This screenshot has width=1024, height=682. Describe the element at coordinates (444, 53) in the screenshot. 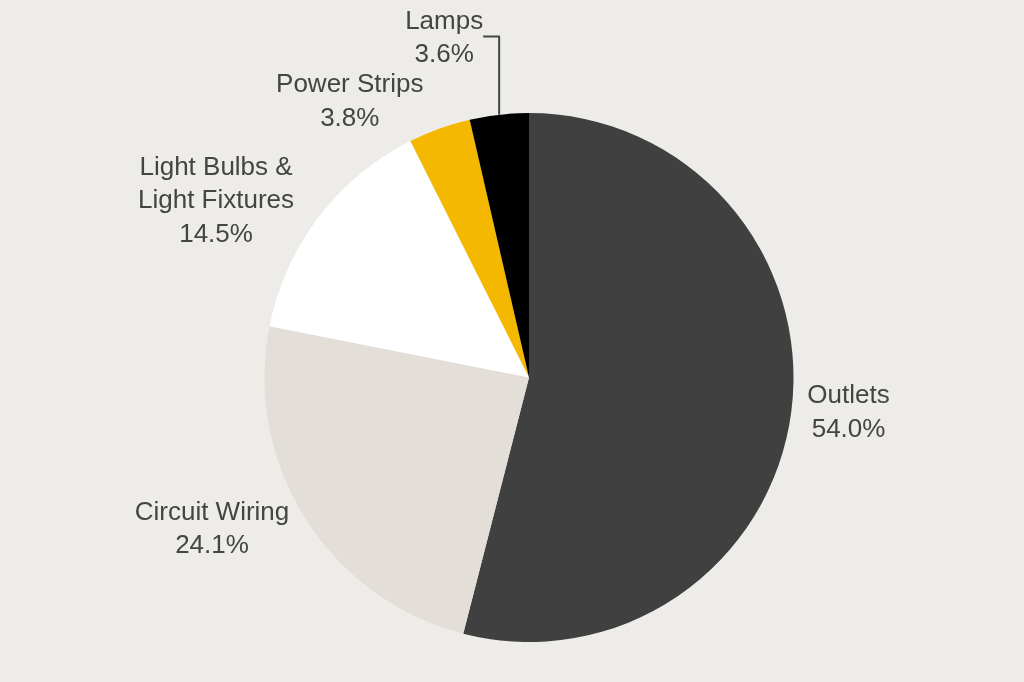

I see `data-label: 3.6%` at that location.